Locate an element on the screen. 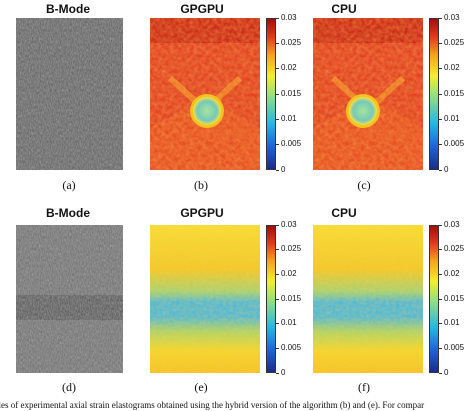 The image size is (474, 411). colorbar-f is located at coordinates (434, 299).